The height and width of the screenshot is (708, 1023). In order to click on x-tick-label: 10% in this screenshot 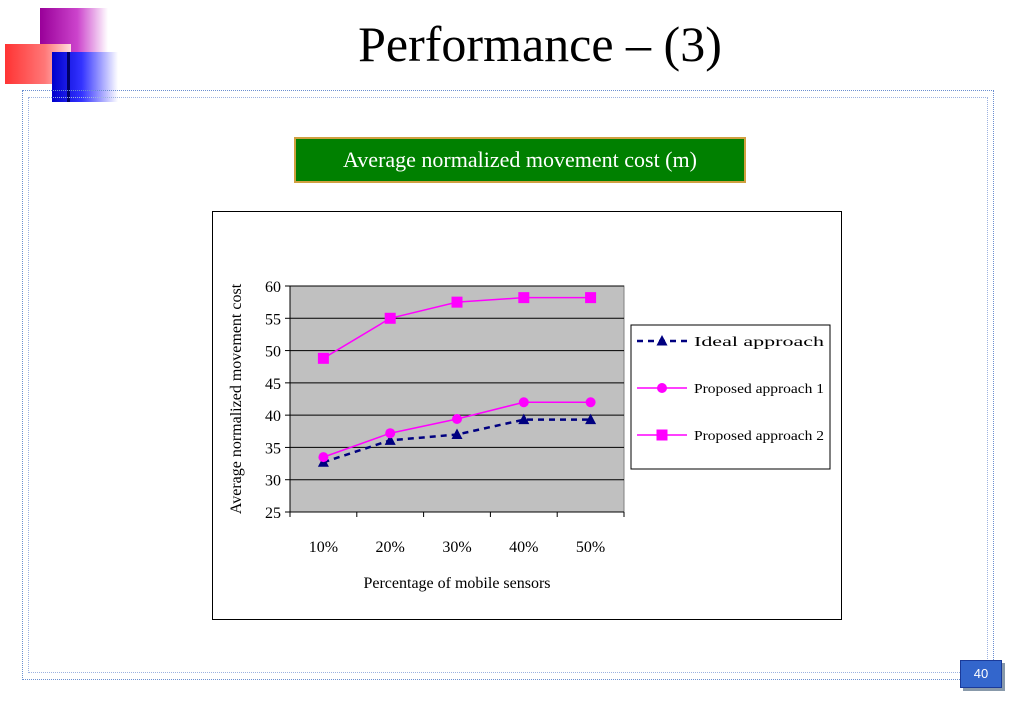, I will do `click(323, 547)`.